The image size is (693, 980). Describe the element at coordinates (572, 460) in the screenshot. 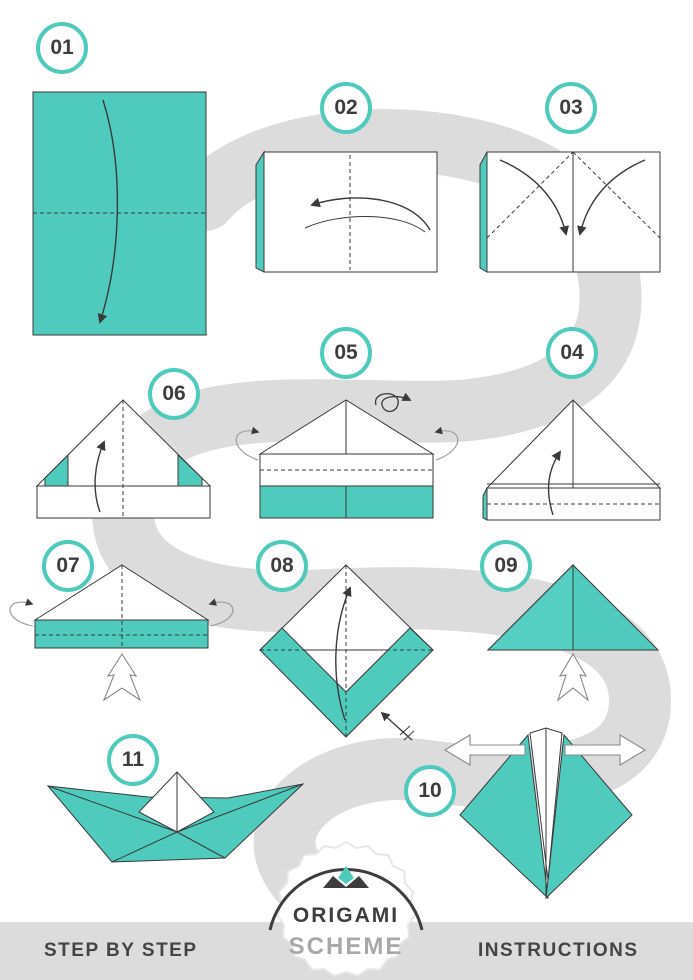

I see `step-04-figure` at that location.